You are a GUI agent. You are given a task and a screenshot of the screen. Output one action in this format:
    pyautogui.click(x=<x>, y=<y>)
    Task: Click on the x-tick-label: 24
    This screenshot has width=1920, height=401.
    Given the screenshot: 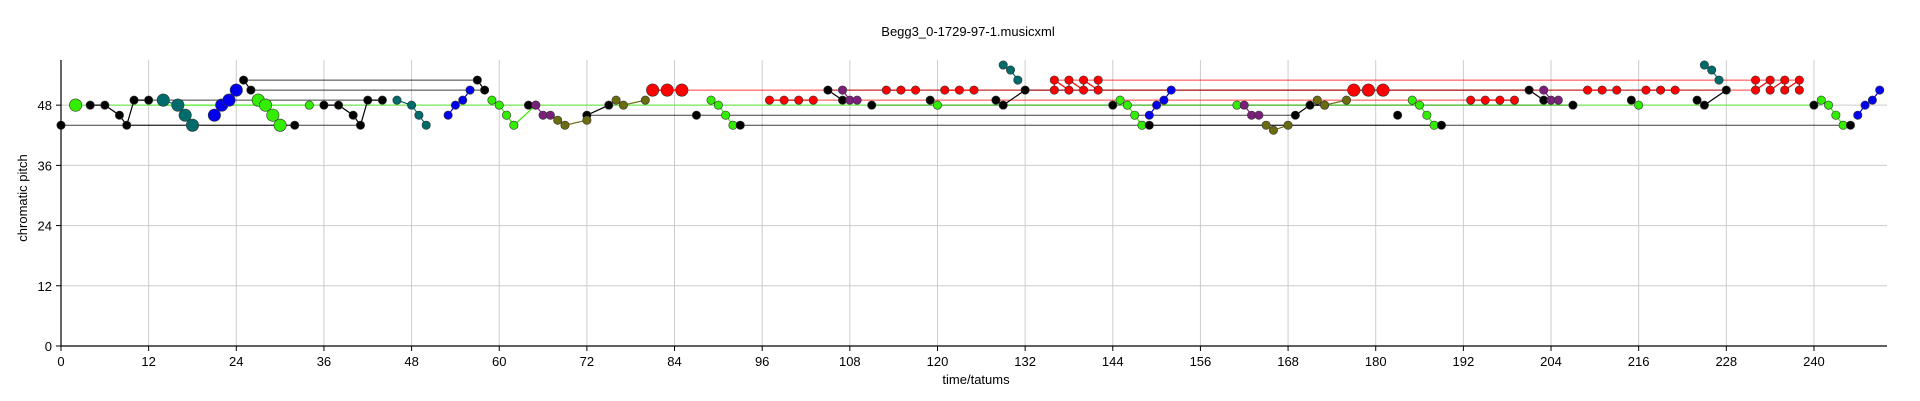 What is the action you would take?
    pyautogui.click(x=236, y=361)
    